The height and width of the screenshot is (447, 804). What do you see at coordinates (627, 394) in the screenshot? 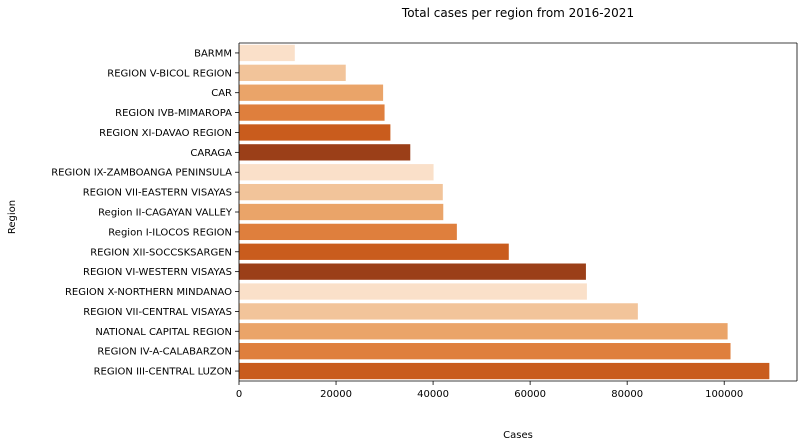
I see `x-tick-label: 80000` at bounding box center [627, 394].